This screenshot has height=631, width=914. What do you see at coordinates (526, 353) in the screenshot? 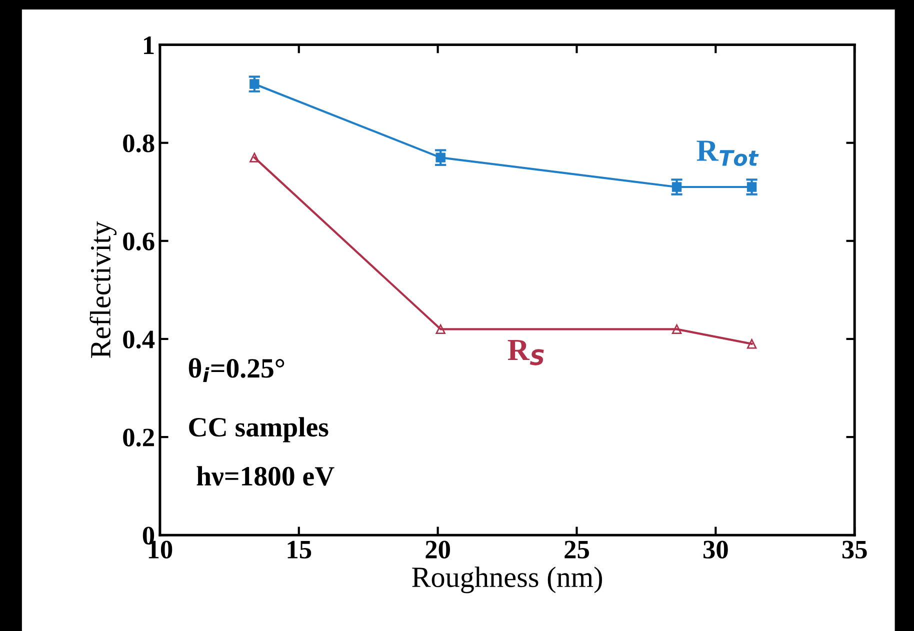
I see `series-label: R$_{S}$` at bounding box center [526, 353].